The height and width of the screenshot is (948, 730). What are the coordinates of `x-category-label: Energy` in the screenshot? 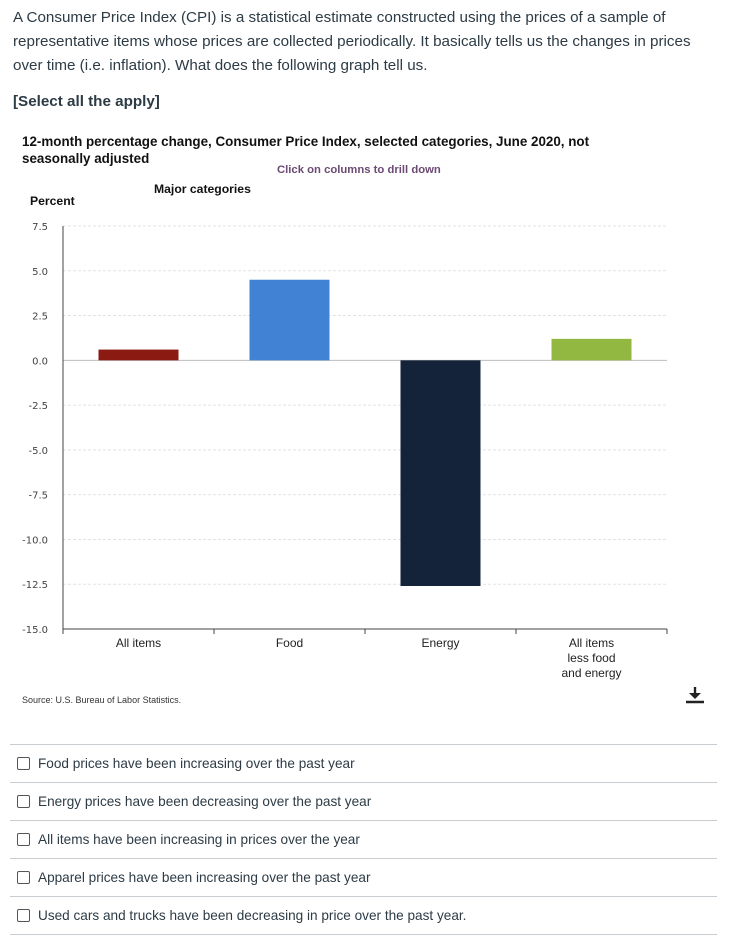 It's located at (440, 643).